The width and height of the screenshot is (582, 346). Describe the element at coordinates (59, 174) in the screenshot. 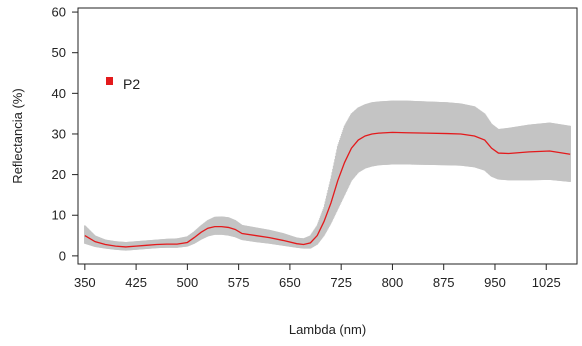

I see `y-tick-label: 20` at that location.